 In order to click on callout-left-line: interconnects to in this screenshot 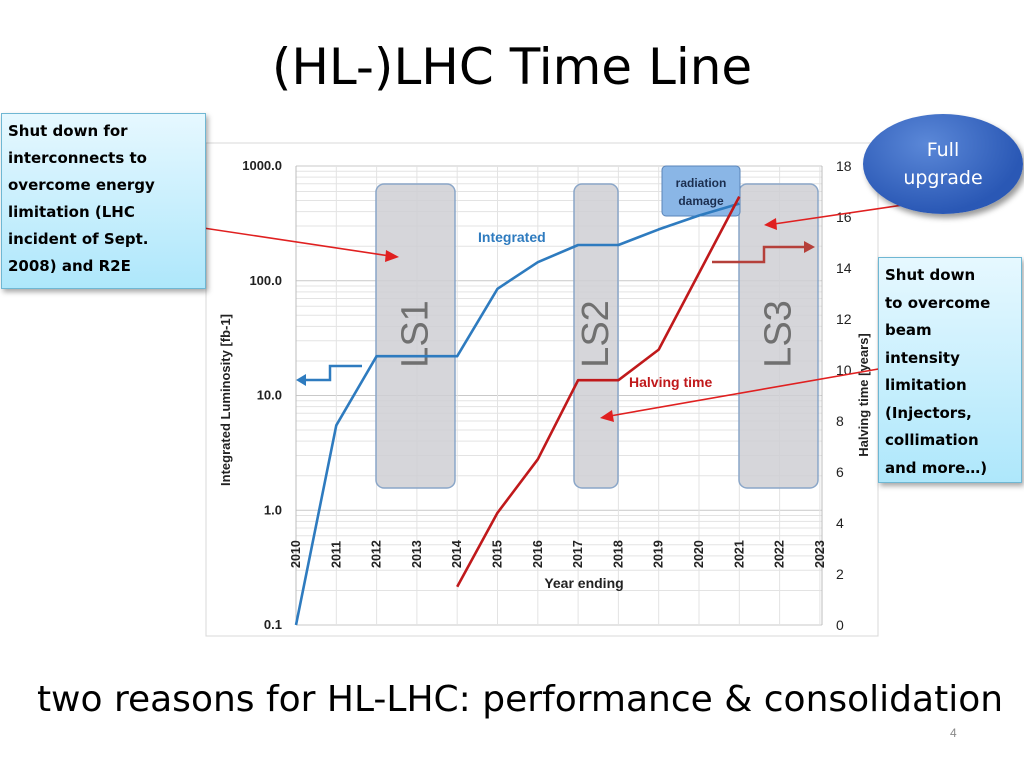, I will do `click(77, 158)`.